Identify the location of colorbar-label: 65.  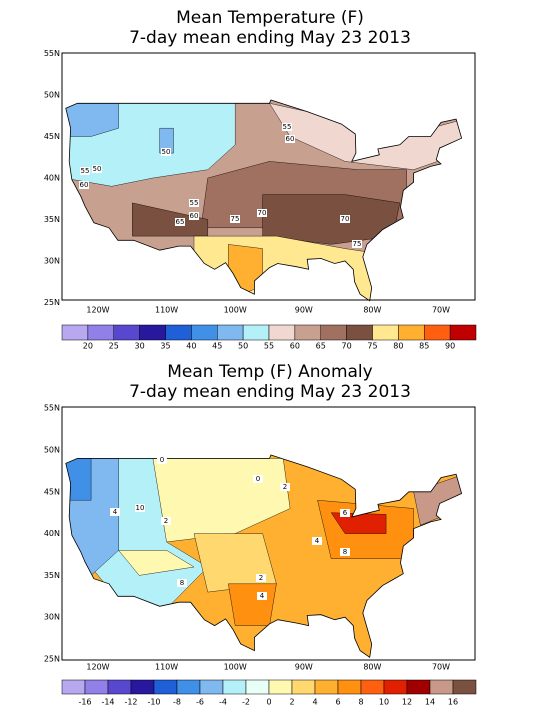
(321, 346).